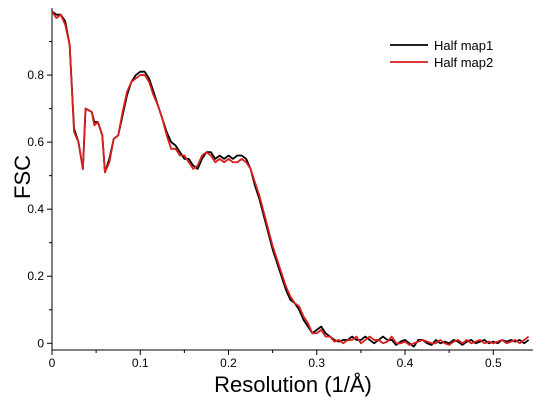 This screenshot has width=533, height=403. What do you see at coordinates (140, 363) in the screenshot?
I see `x-tick-label: 0.1` at bounding box center [140, 363].